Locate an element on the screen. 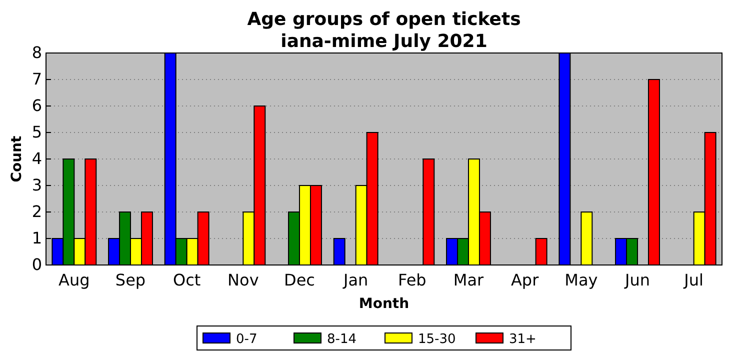 This screenshot has height=361, width=732. x-tick-label: Aug is located at coordinates (74, 280).